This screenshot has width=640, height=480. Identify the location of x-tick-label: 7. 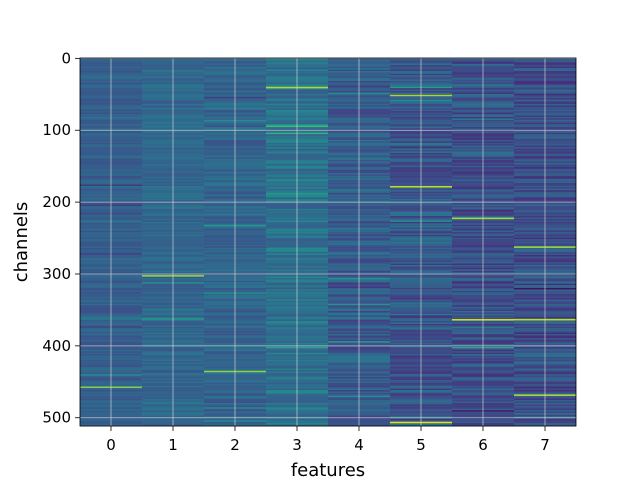
(545, 445).